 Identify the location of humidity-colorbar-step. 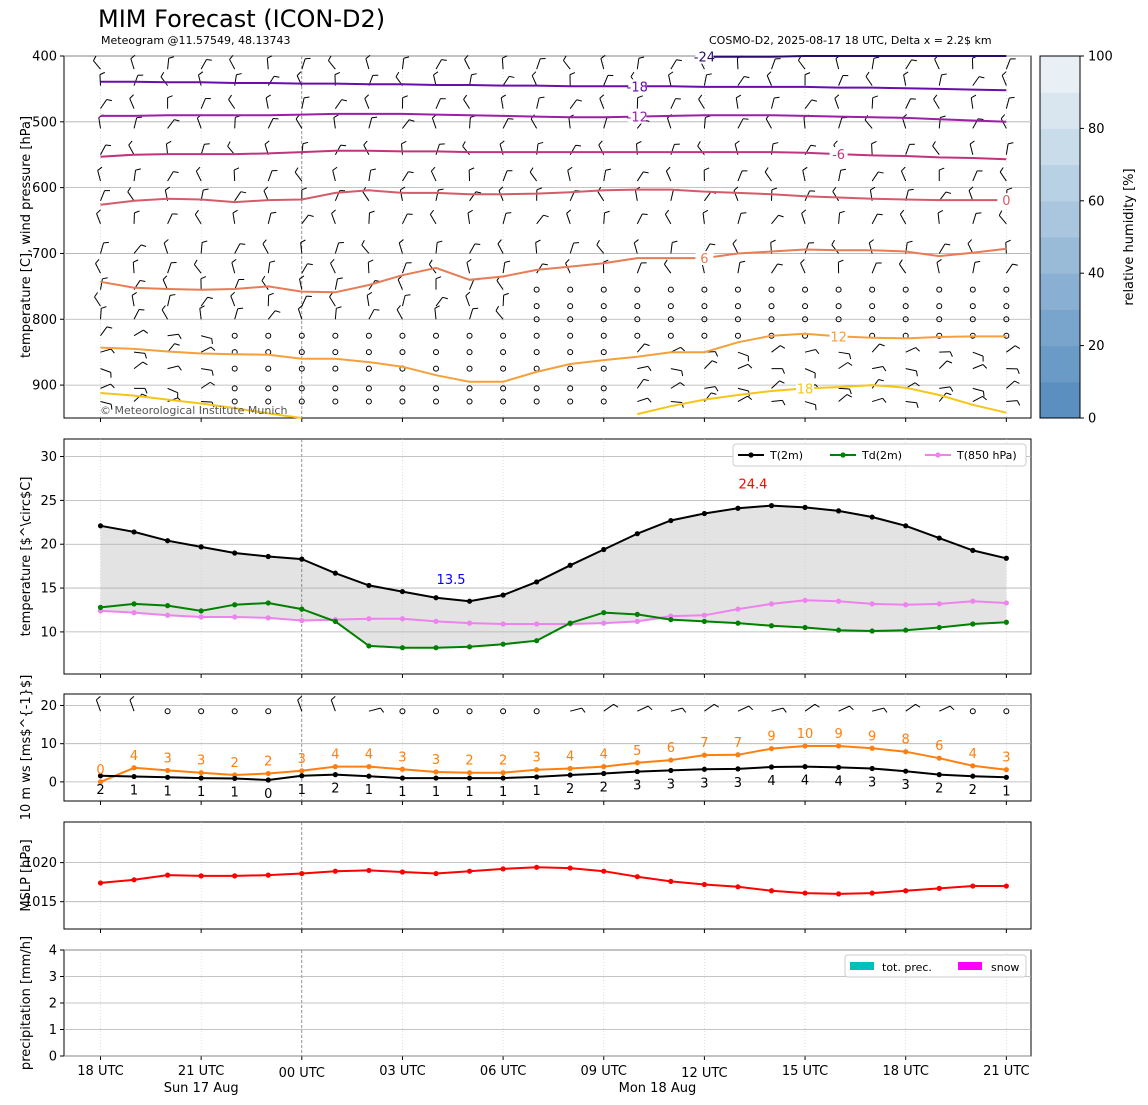
(1060, 291).